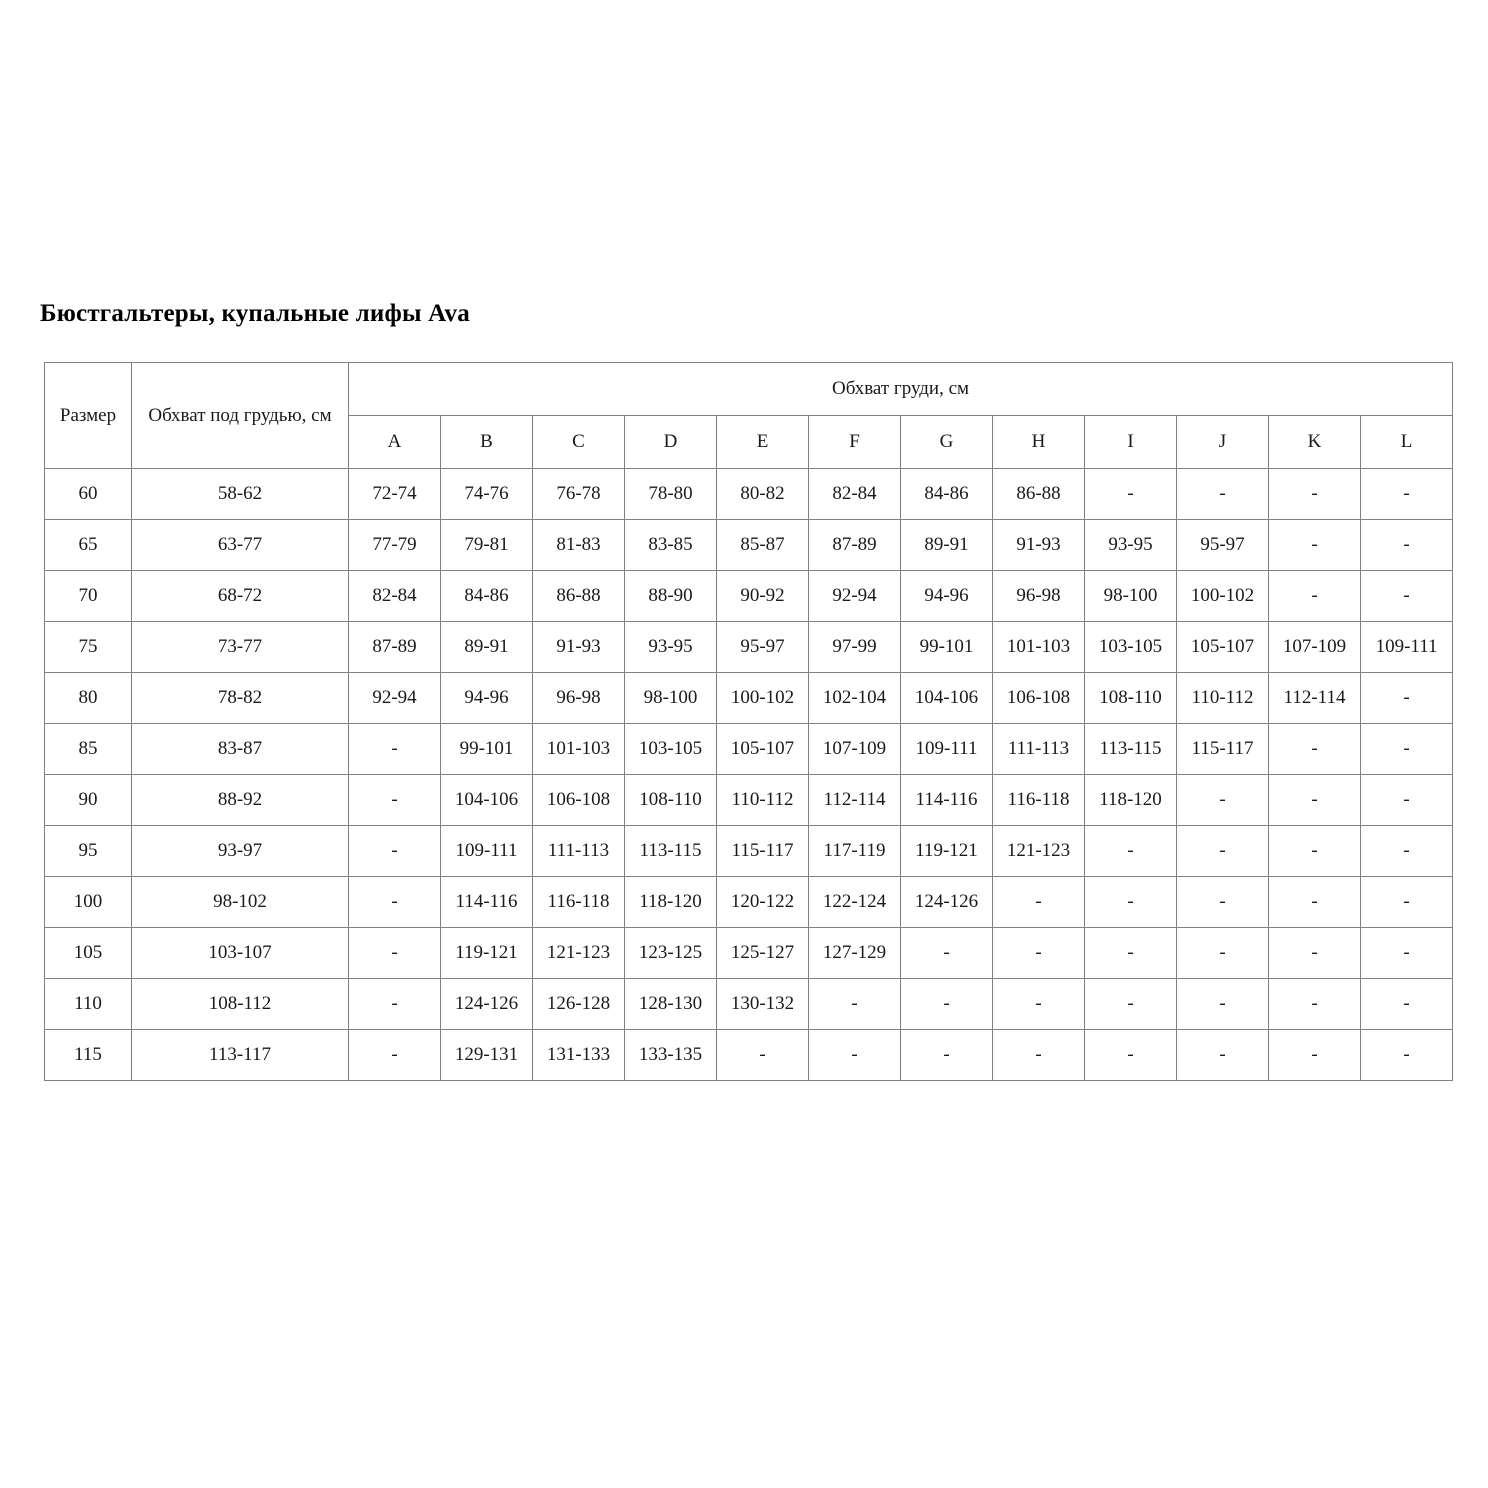 The width and height of the screenshot is (1488, 1488). What do you see at coordinates (670, 749) in the screenshot?
I see `cell-bust: 103-105` at bounding box center [670, 749].